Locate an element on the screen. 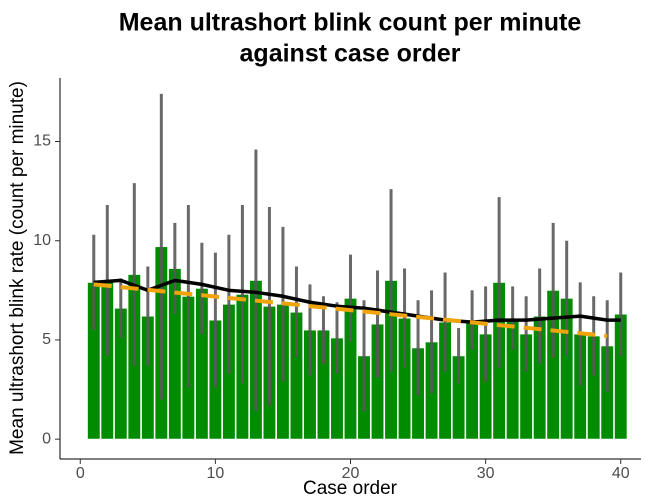  x-axis-label: Case order is located at coordinates (350, 488).